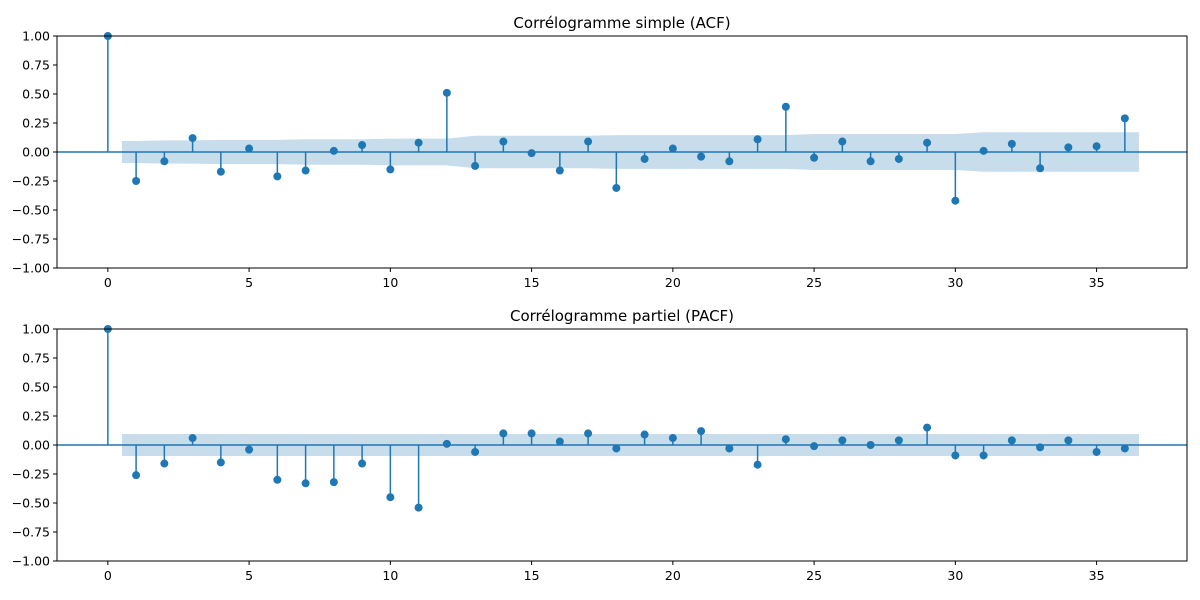 This screenshot has width=1200, height=600. What do you see at coordinates (108, 282) in the screenshot?
I see `acf-xtick-label: 0` at bounding box center [108, 282].